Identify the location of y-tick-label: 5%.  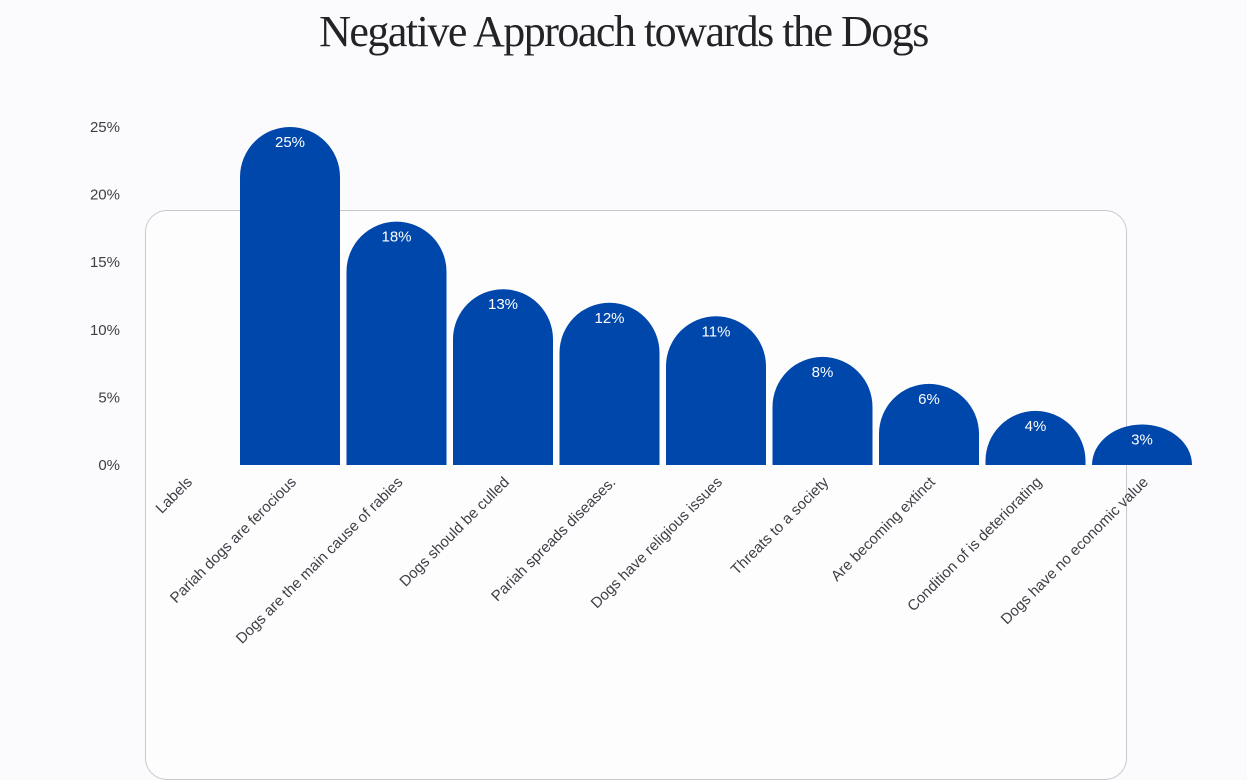
(109, 397).